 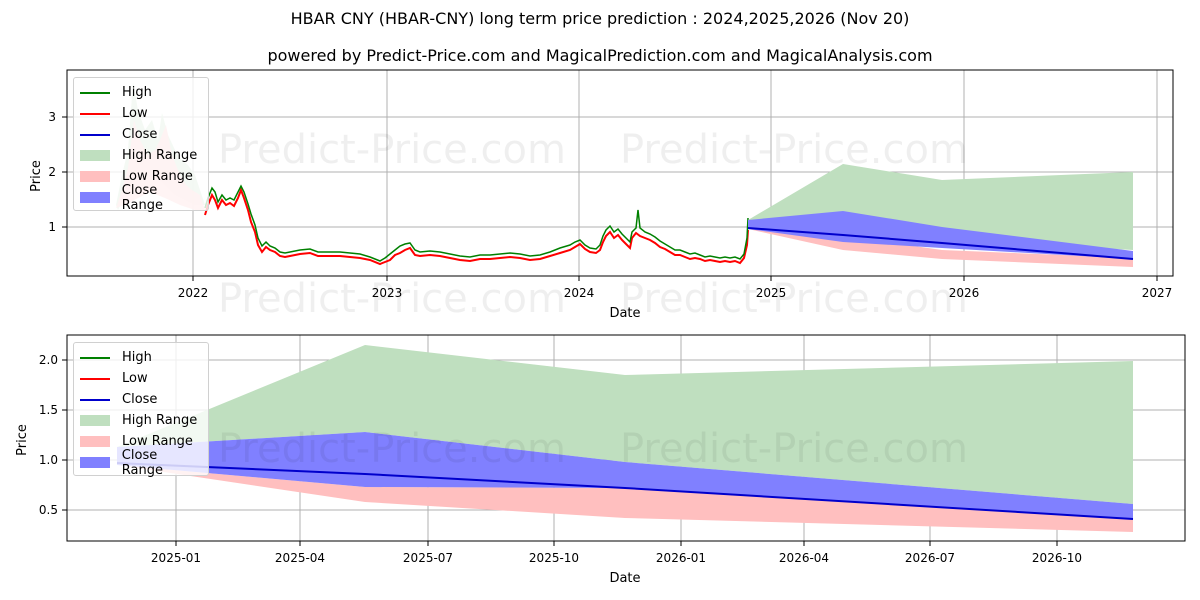 What do you see at coordinates (964, 293) in the screenshot?
I see `svg-text: 2026` at bounding box center [964, 293].